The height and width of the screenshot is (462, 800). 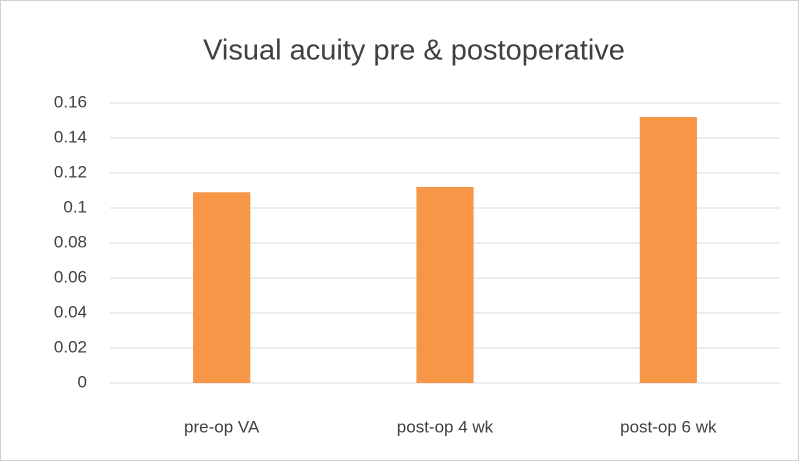 What do you see at coordinates (70, 101) in the screenshot?
I see `y-tick-label: 0.16` at bounding box center [70, 101].